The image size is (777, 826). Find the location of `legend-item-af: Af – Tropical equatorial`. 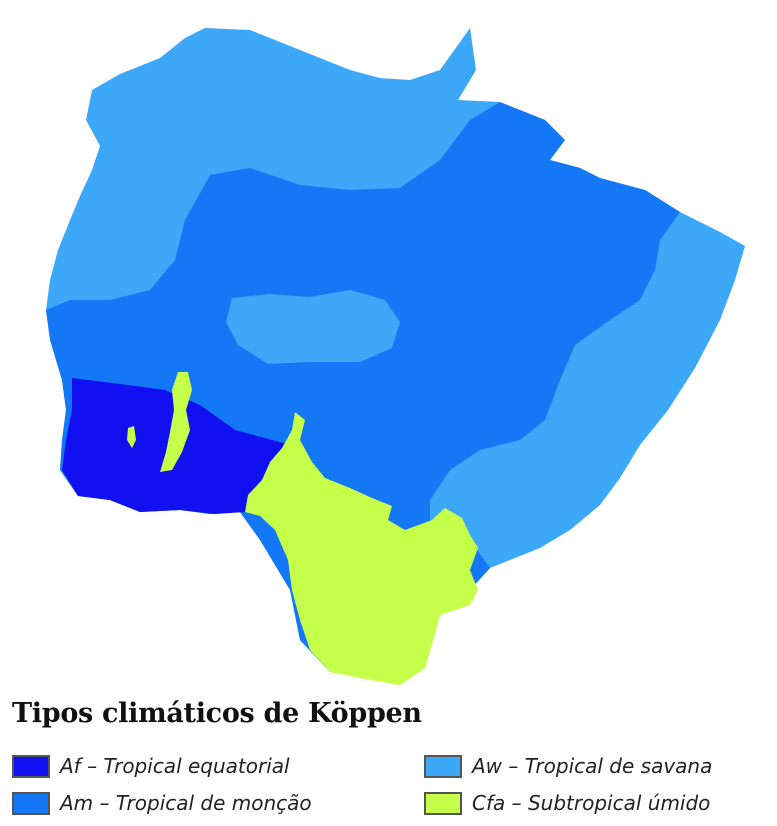

legend-item-af: Af – Tropical equatorial is located at coordinates (151, 766).